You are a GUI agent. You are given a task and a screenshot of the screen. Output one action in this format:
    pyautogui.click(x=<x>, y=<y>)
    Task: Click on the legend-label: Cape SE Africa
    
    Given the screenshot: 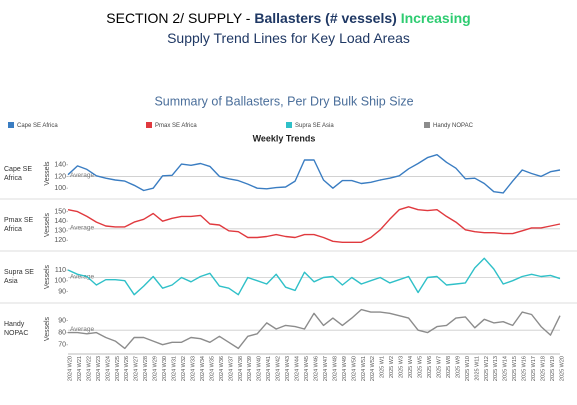 What is the action you would take?
    pyautogui.click(x=37, y=126)
    